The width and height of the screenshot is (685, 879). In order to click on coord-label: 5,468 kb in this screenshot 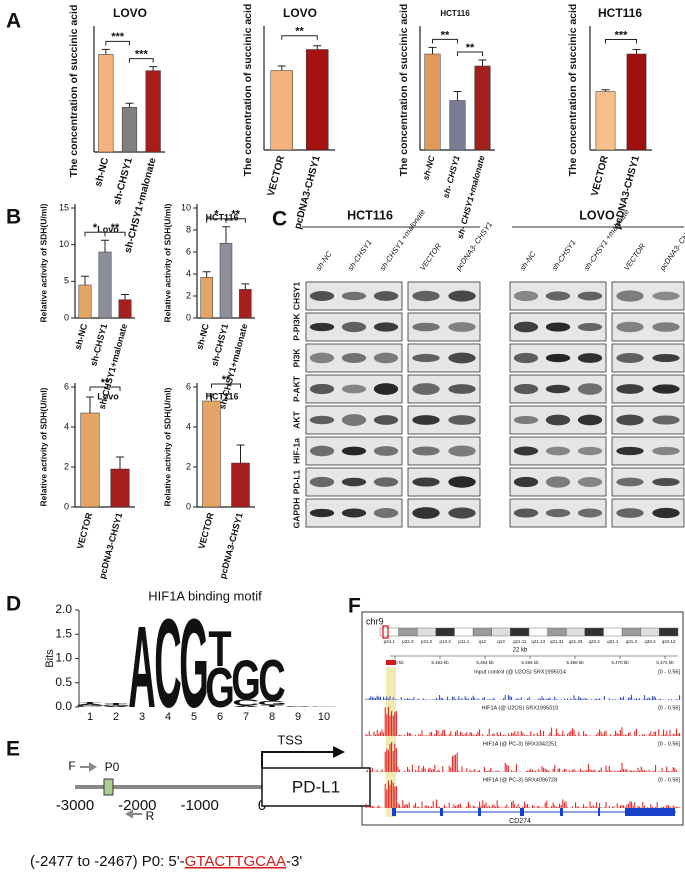, I will do `click(575, 662)`.